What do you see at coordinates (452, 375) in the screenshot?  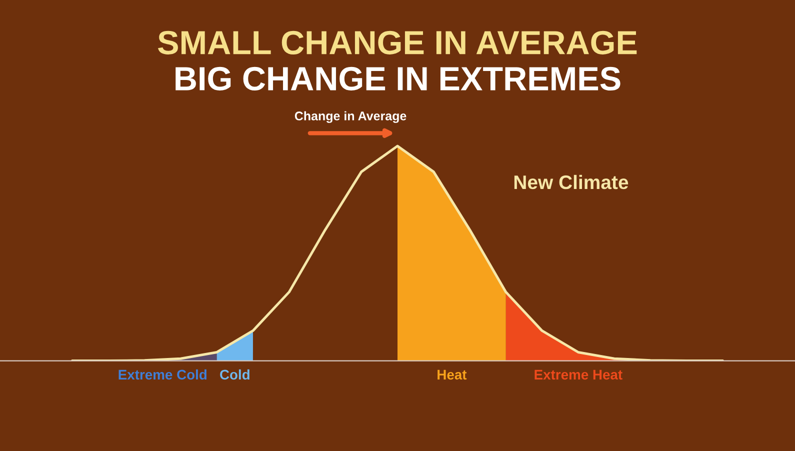 I see `series-label: Heat` at bounding box center [452, 375].